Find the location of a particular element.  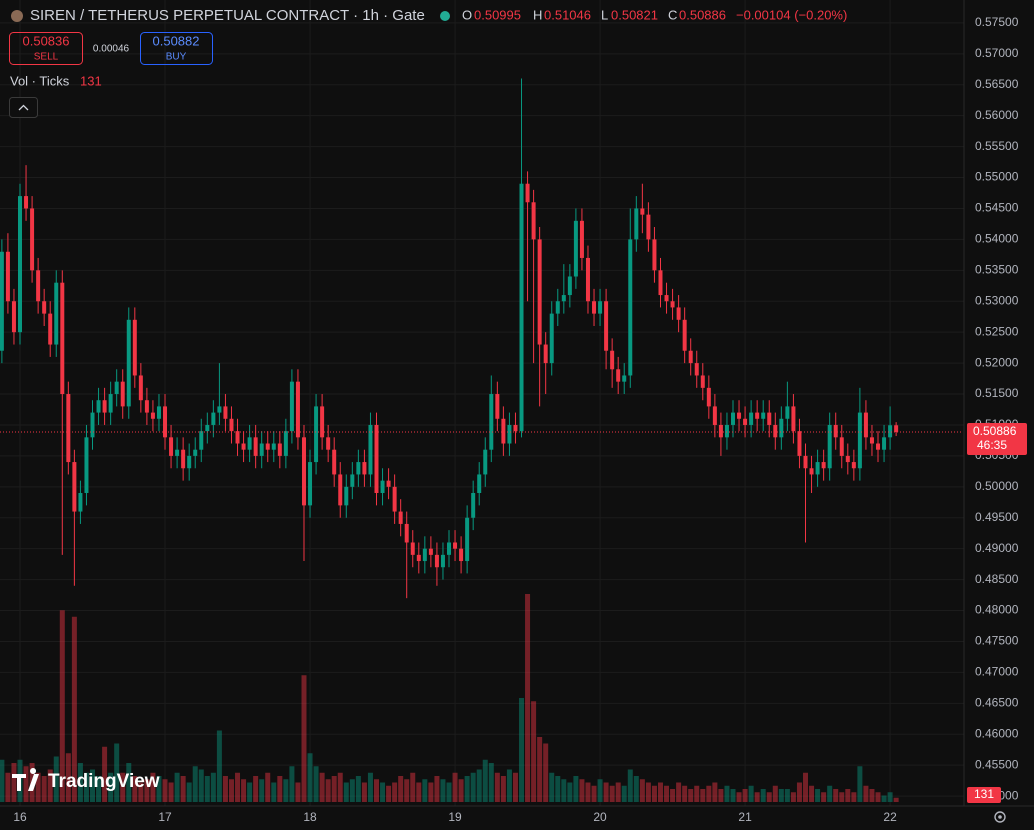

collapse-button is located at coordinates (23, 107).